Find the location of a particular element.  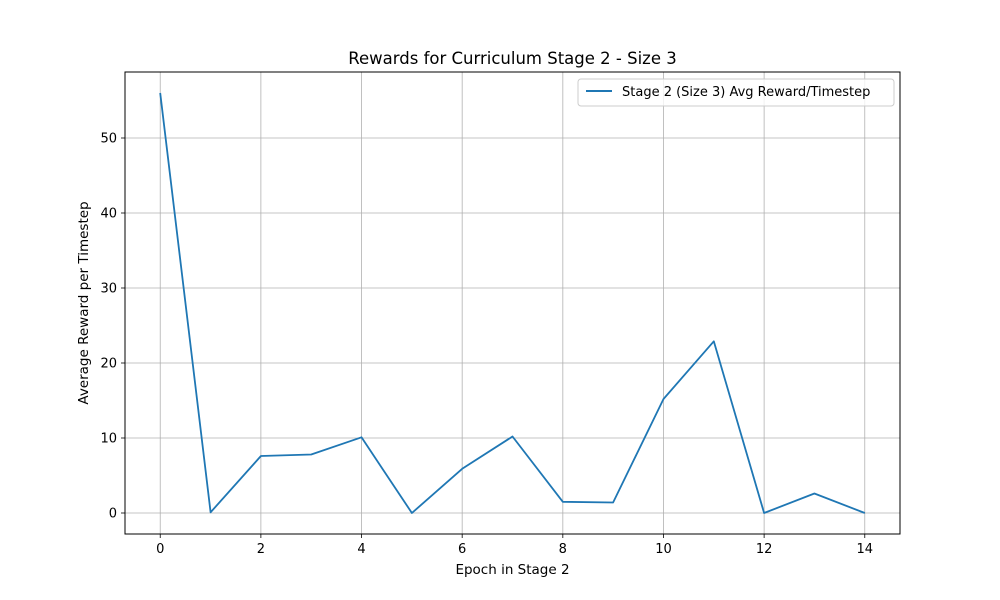

legend: Stage 2 (Size 3) Avg Reward/Timestep is located at coordinates (736, 92).